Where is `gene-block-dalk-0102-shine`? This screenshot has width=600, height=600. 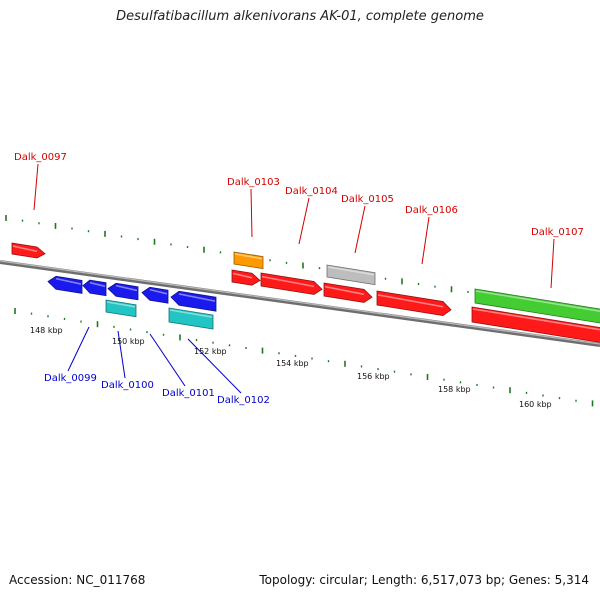
gene-block-dalk-0102-shine is located at coordinates (191, 313).